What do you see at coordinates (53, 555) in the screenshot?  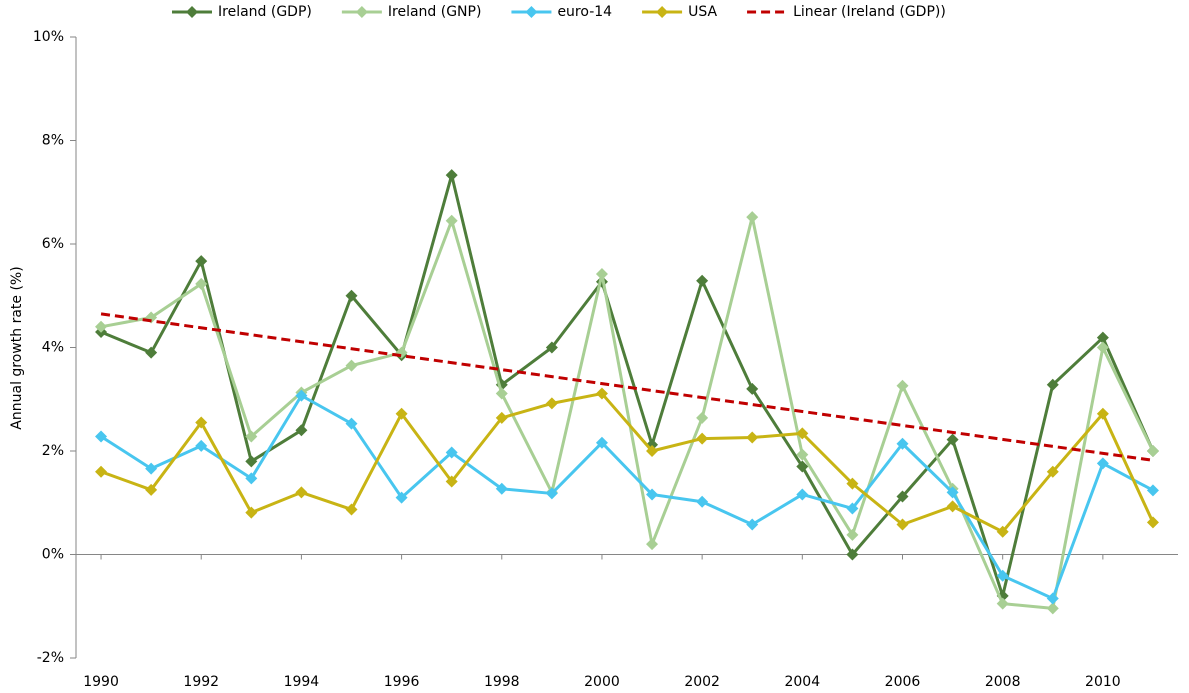 I see `y-tick-label: 0%` at bounding box center [53, 555].